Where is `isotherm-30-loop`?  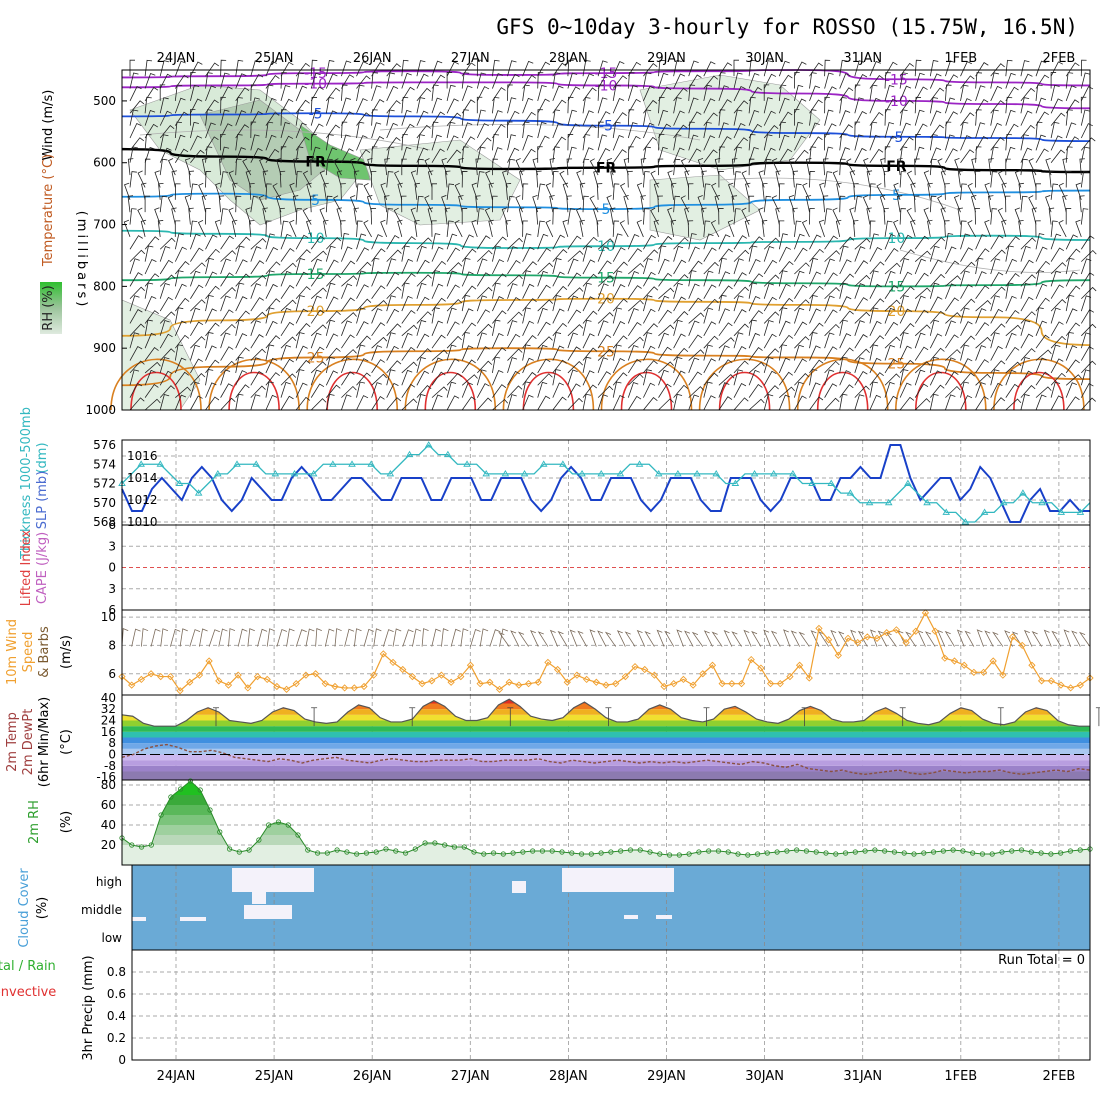 isotherm-30-loop is located at coordinates (254, 391).